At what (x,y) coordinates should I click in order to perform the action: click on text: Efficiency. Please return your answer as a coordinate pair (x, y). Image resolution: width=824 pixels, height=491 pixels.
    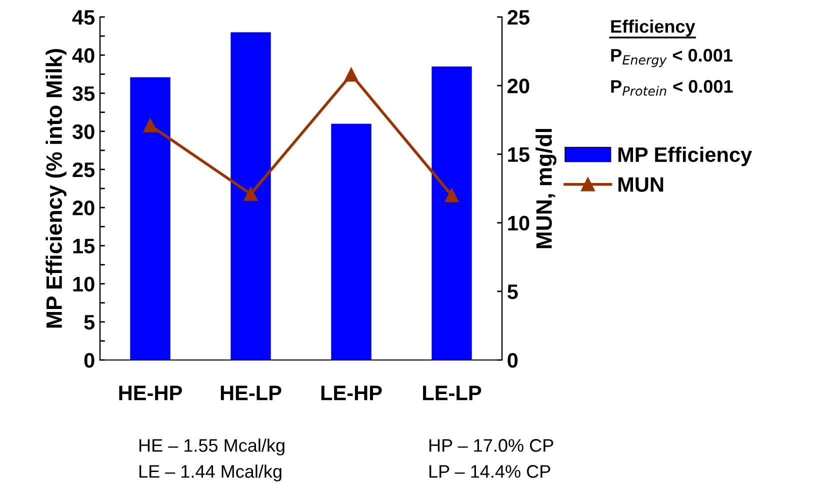
    Looking at the image, I should click on (653, 28).